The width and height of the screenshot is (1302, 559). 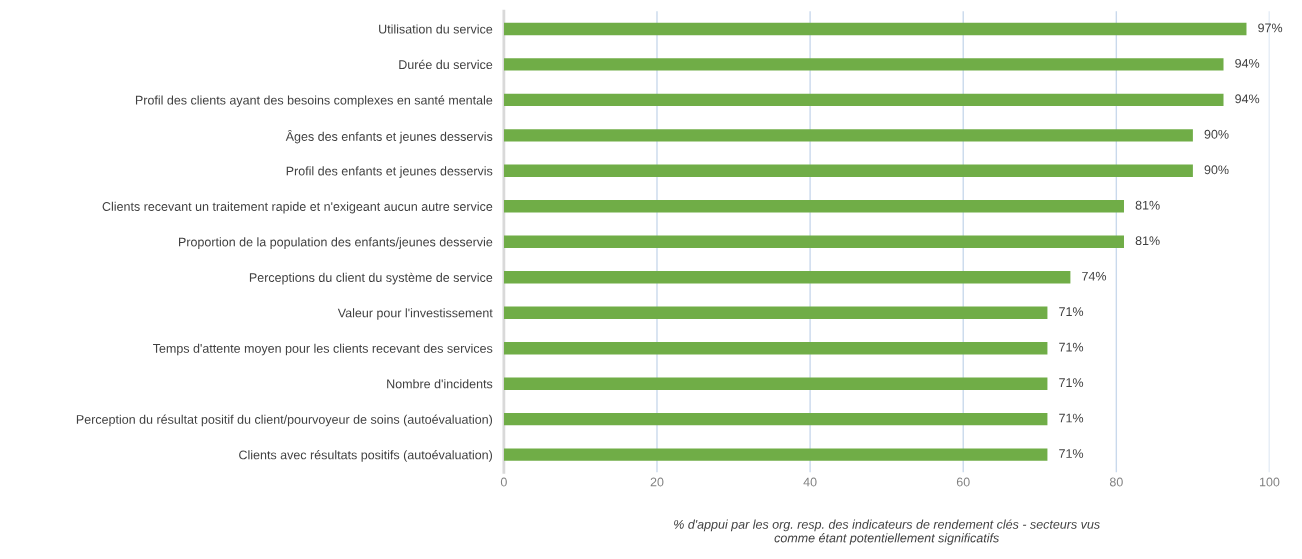 What do you see at coordinates (436, 29) in the screenshot?
I see `y-tick-label: Utilisation du service` at bounding box center [436, 29].